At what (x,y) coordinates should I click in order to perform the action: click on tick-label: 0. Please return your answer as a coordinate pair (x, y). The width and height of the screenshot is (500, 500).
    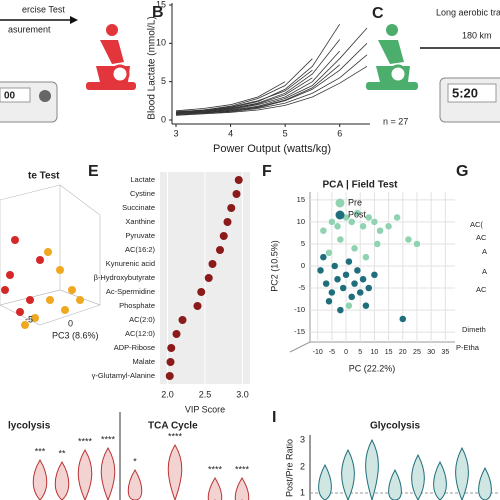
    Looking at the image, I should click on (70, 323).